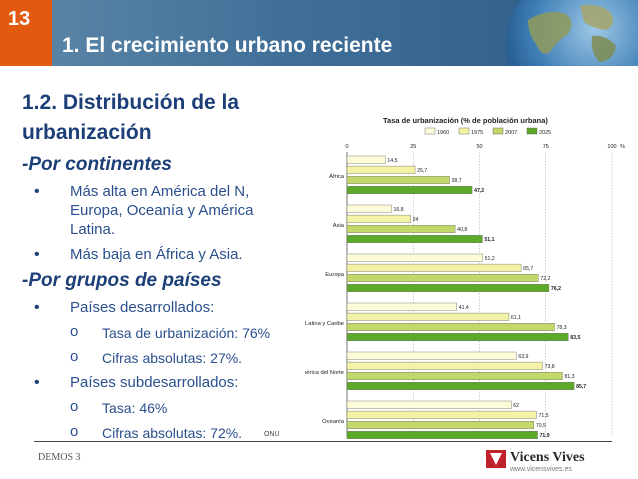 This screenshot has height=479, width=638. I want to click on legend-label: 1960, so click(443, 133).